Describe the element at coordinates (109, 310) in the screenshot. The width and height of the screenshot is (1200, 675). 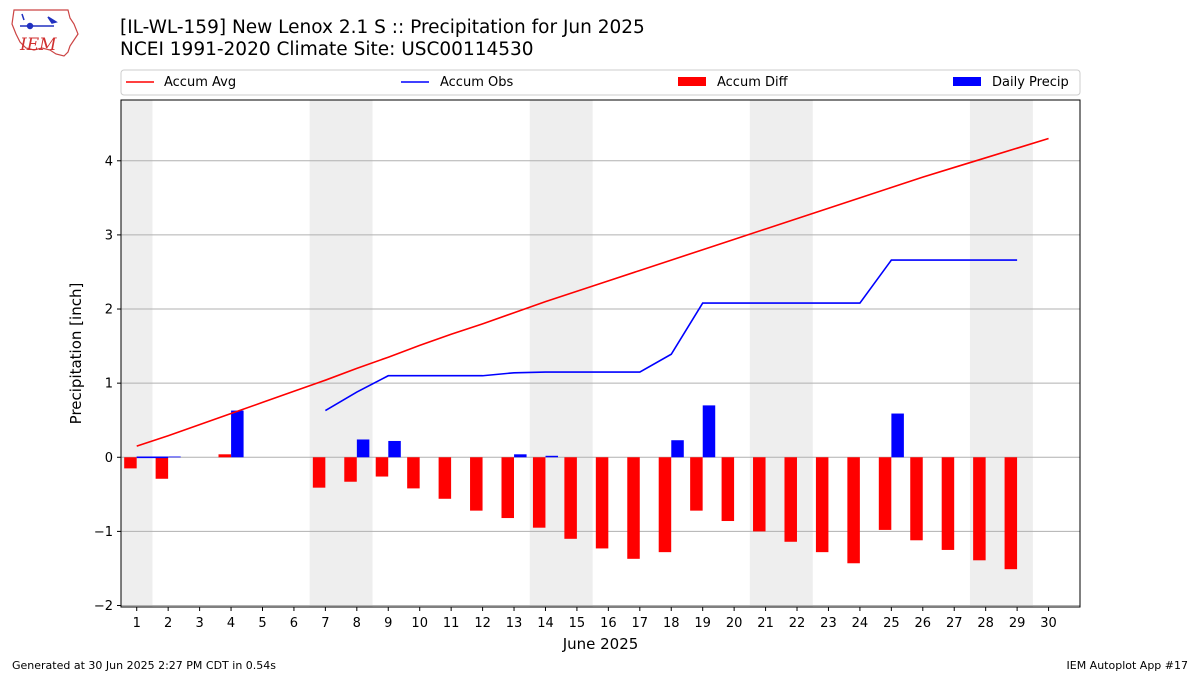
I see `y-tick-label: 2` at that location.